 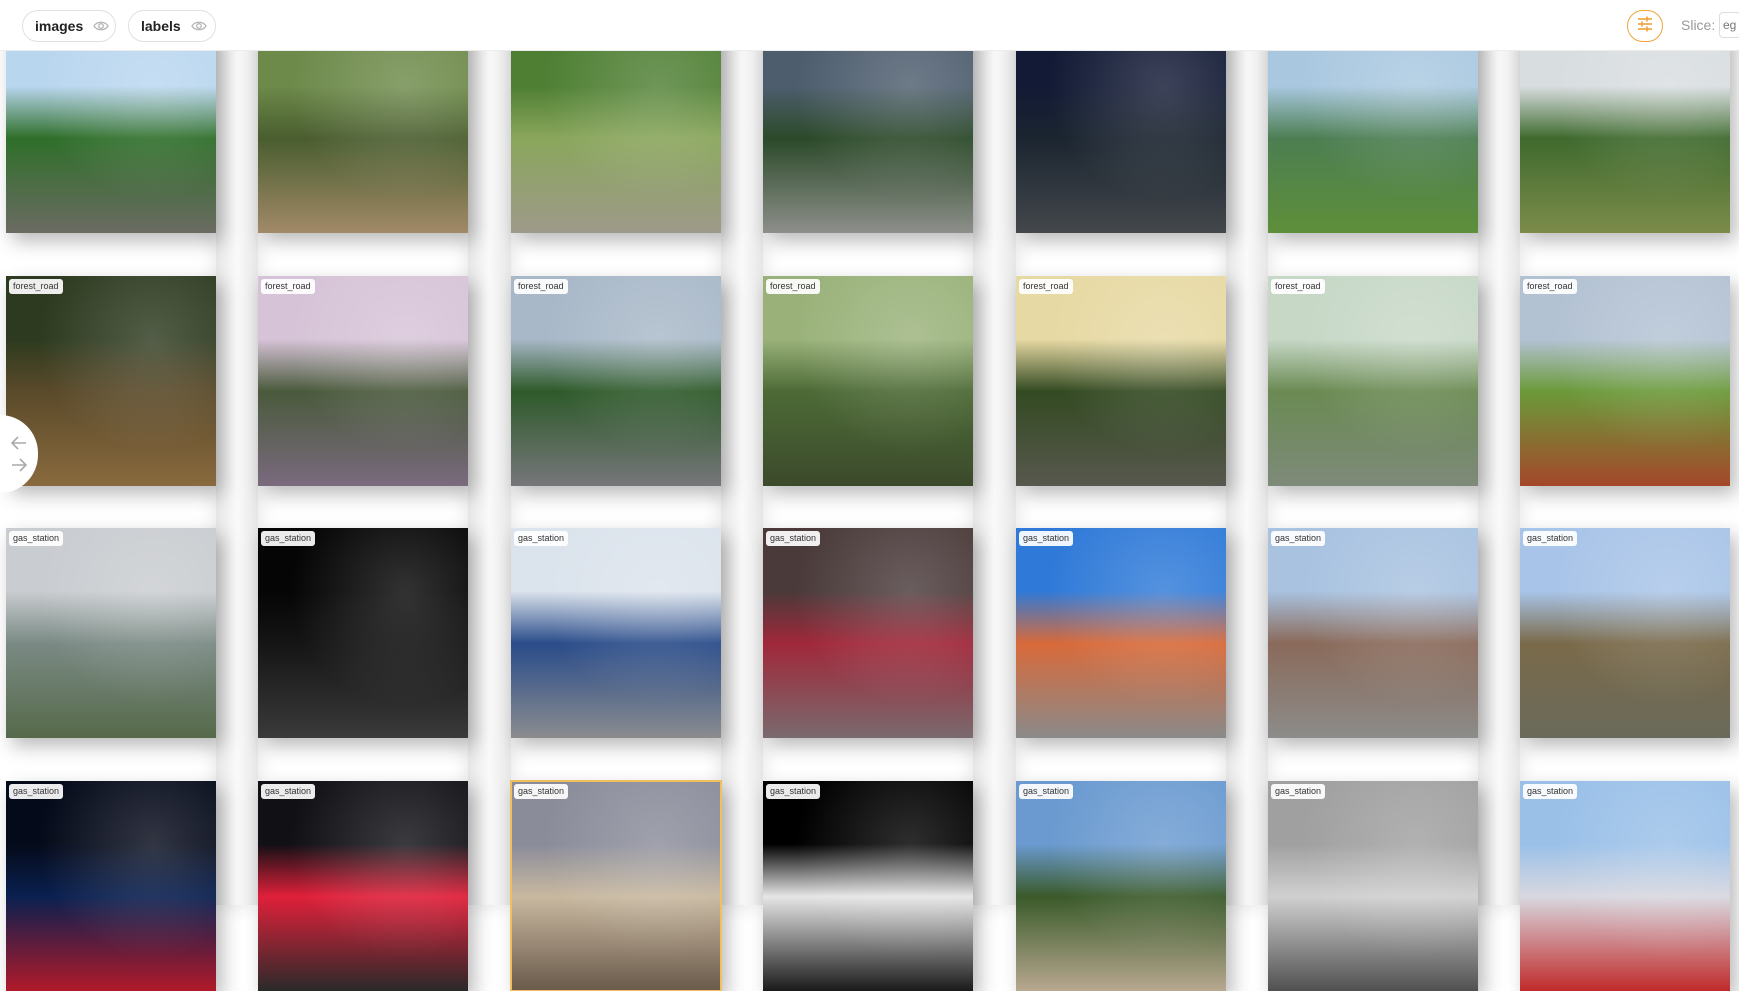 What do you see at coordinates (1698, 25) in the screenshot?
I see `slice-label: Slice:` at bounding box center [1698, 25].